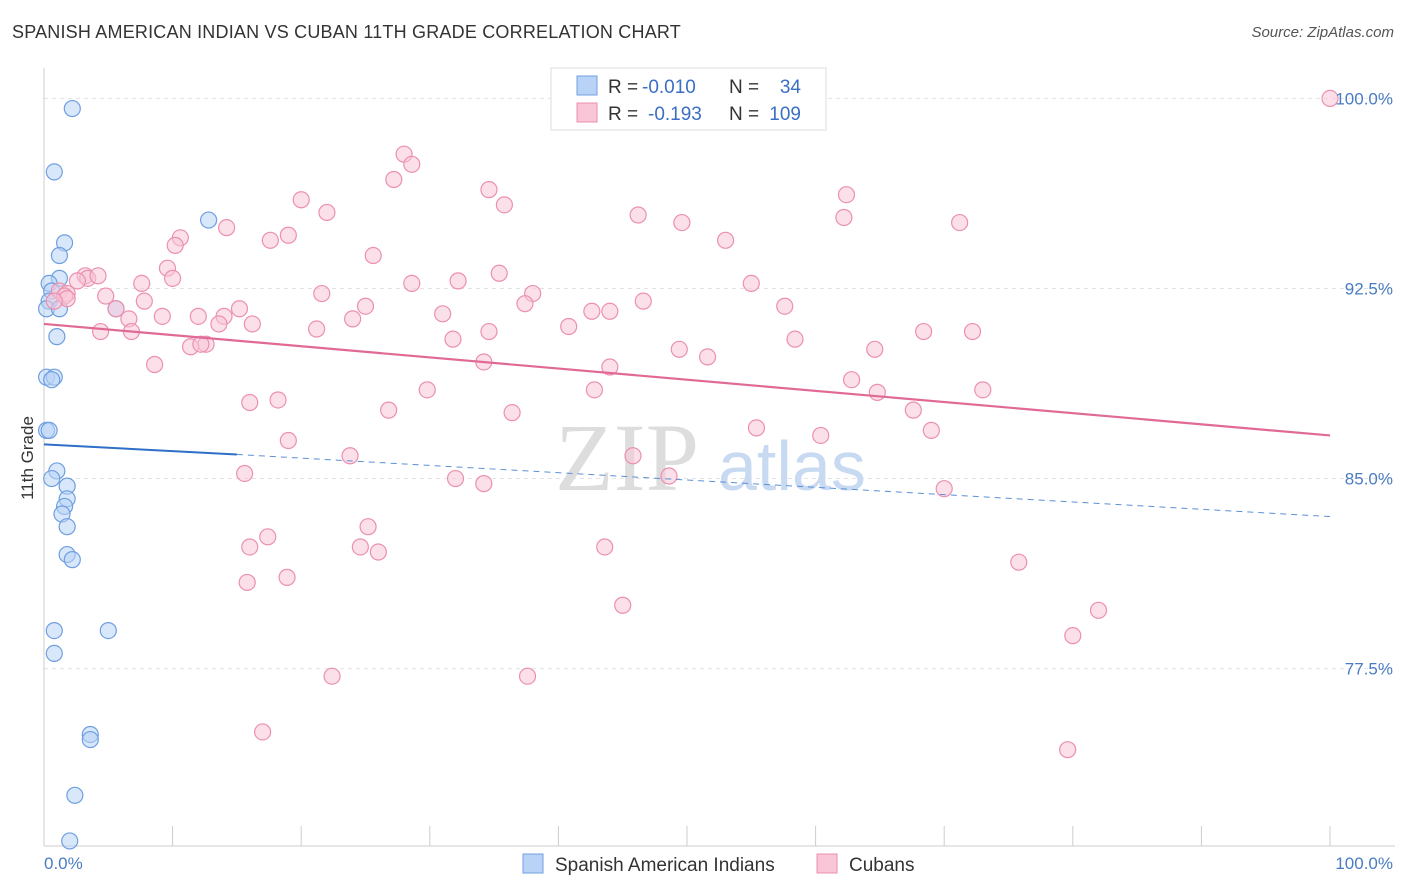  What do you see at coordinates (665, 865) in the screenshot?
I see `bottom-legend-spanish: Spanish American Indians` at bounding box center [665, 865].